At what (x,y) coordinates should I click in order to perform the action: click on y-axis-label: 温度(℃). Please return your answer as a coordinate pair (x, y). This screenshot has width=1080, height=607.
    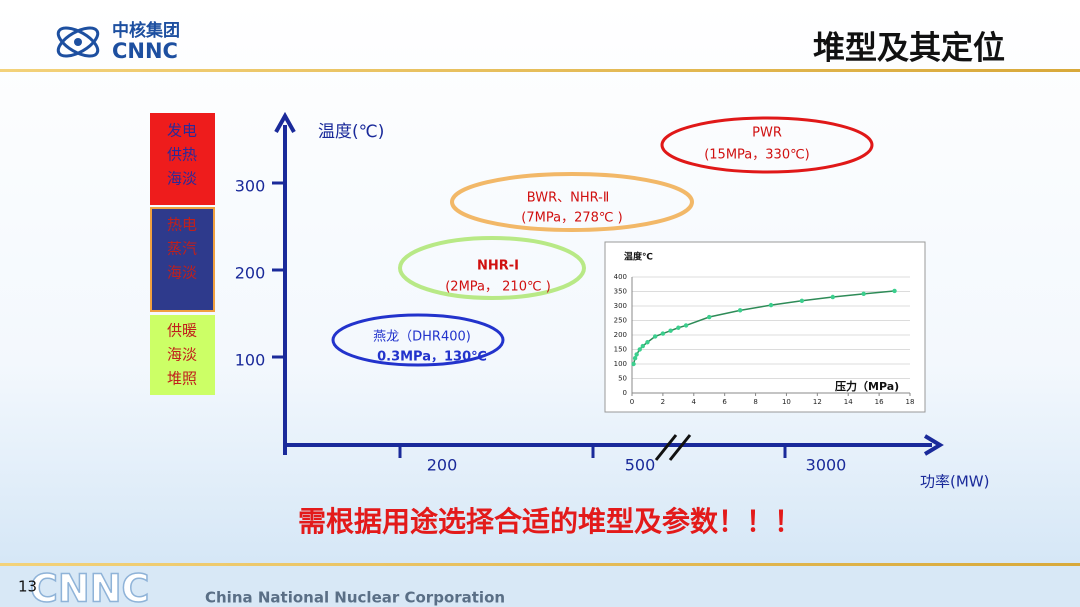
    Looking at the image, I should click on (351, 132).